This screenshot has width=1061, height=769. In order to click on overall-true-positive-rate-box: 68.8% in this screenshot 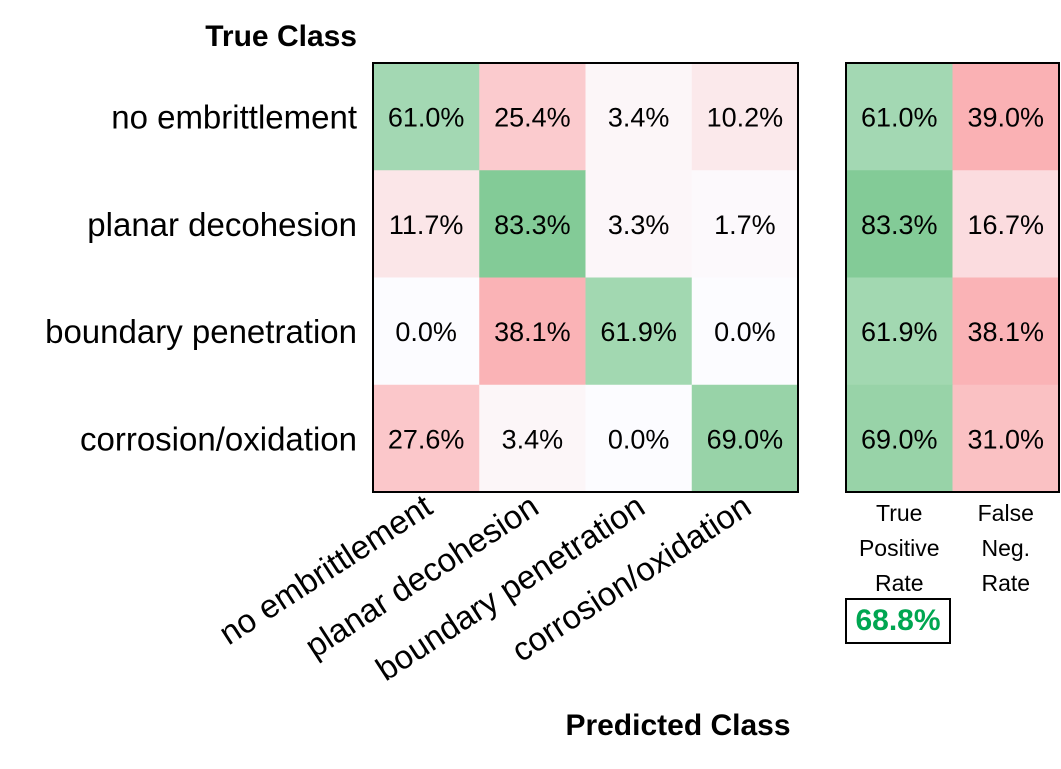, I will do `click(898, 621)`.